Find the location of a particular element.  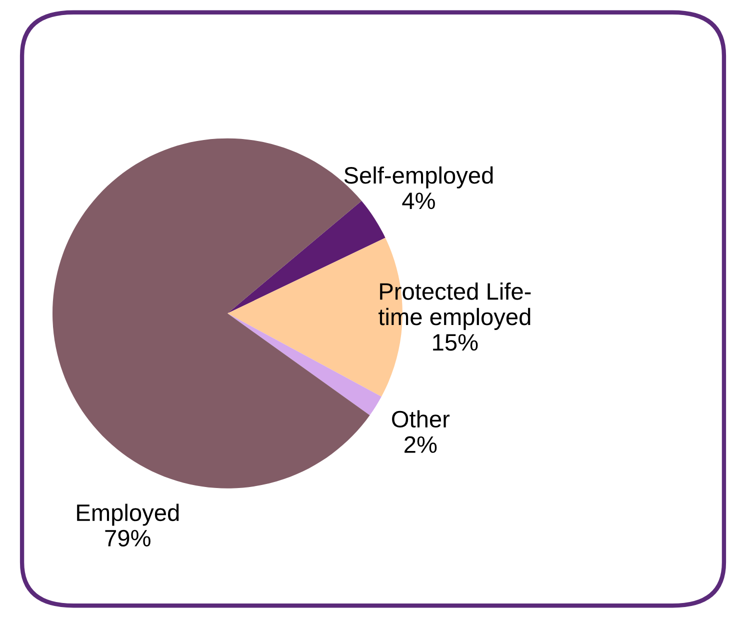

data-label: 79% is located at coordinates (127, 538).